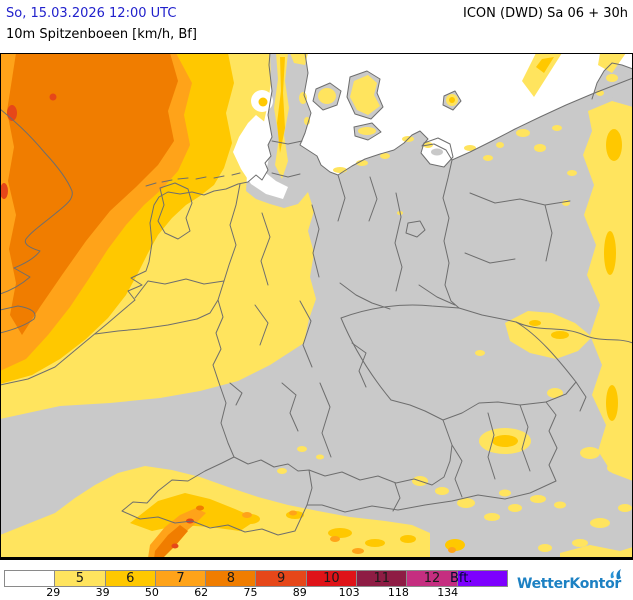 The height and width of the screenshot is (600, 633). Describe the element at coordinates (461, 578) in the screenshot. I see `legend-unit-label: Bft.` at that location.